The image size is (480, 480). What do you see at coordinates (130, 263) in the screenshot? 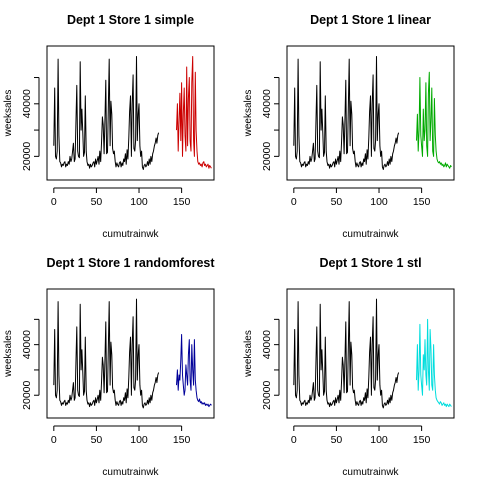
I see `chart-title: Dept 1 Store 1 randomforest` at bounding box center [130, 263].